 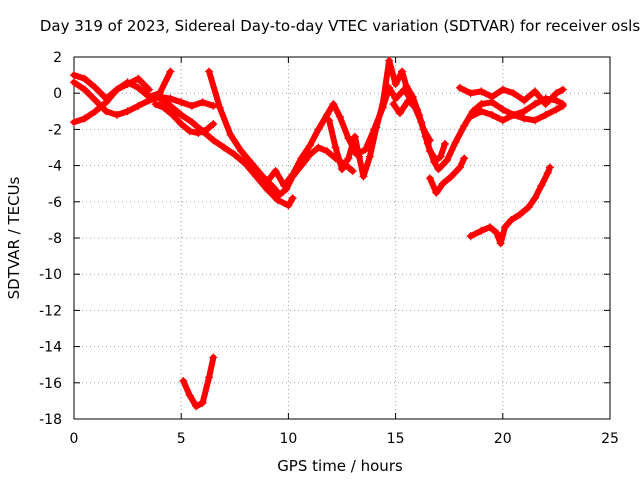 What do you see at coordinates (181, 439) in the screenshot?
I see `x-tick-label: 5` at bounding box center [181, 439].